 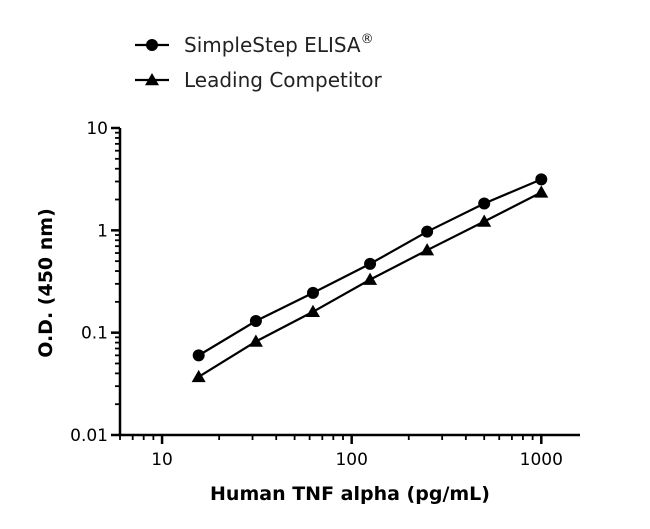 What do you see at coordinates (258, 62) in the screenshot?
I see `legend: SimpleStep ELISA® Leading Competitor` at bounding box center [258, 62].